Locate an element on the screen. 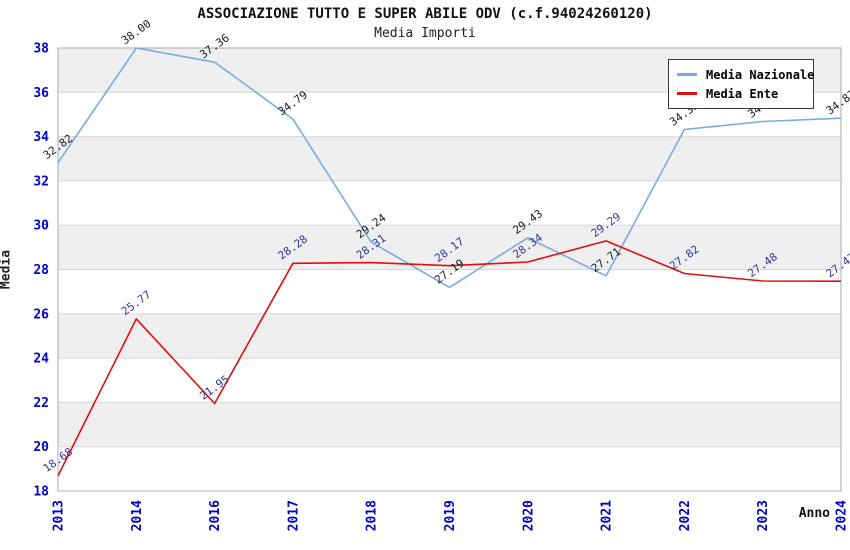 The height and width of the screenshot is (550, 850). x-tick-label: 2021 is located at coordinates (607, 515).